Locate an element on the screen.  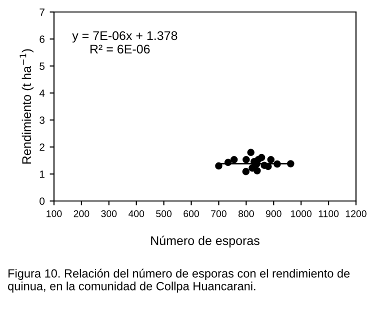
text: Figura 10. Relación del número de esporas con el rendimiento de quinua, en la comunidad de Collpa Huancarani. is located at coordinates (179, 280).